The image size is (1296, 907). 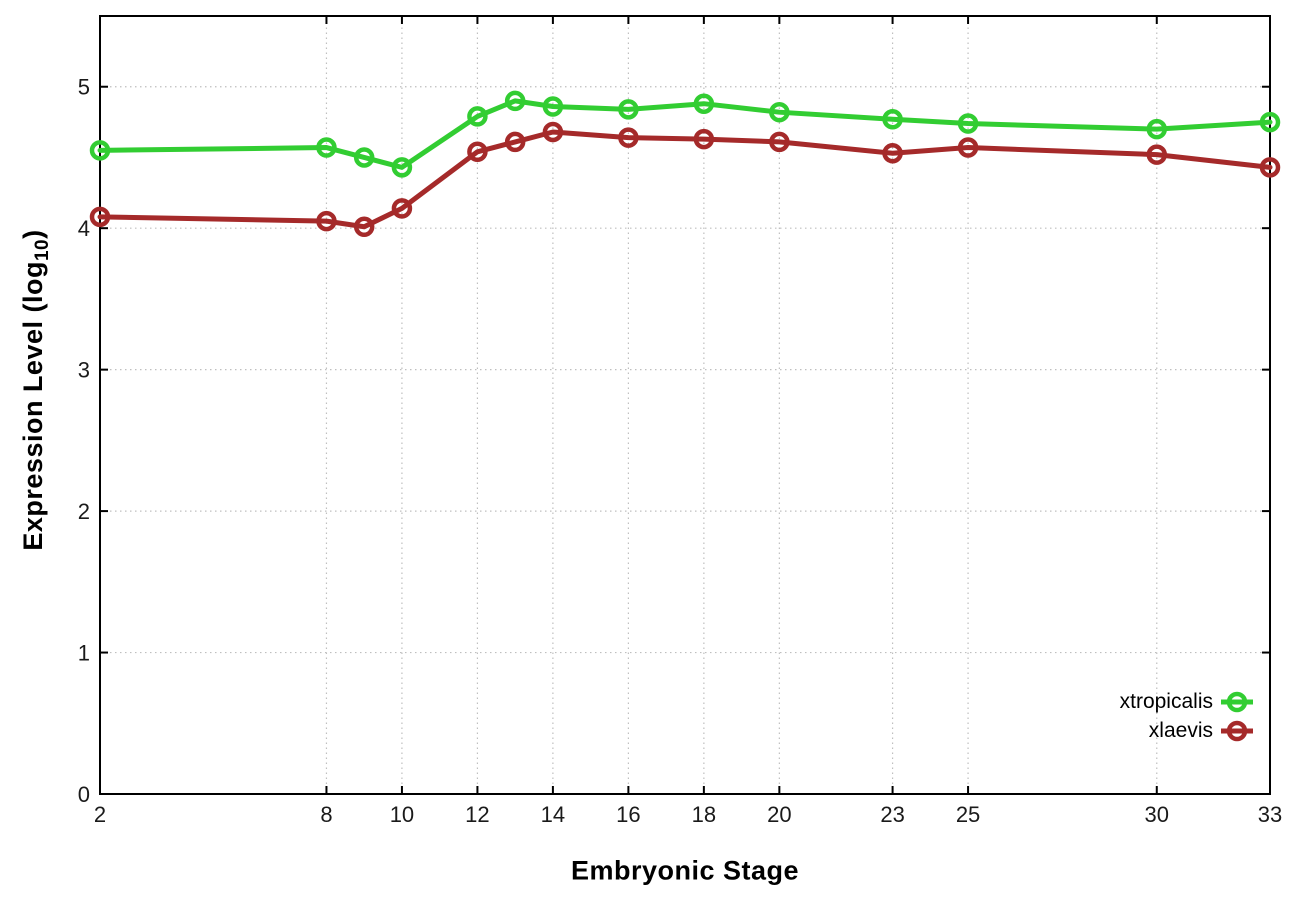 I want to click on x-tick-label: 20, so click(x=779, y=814).